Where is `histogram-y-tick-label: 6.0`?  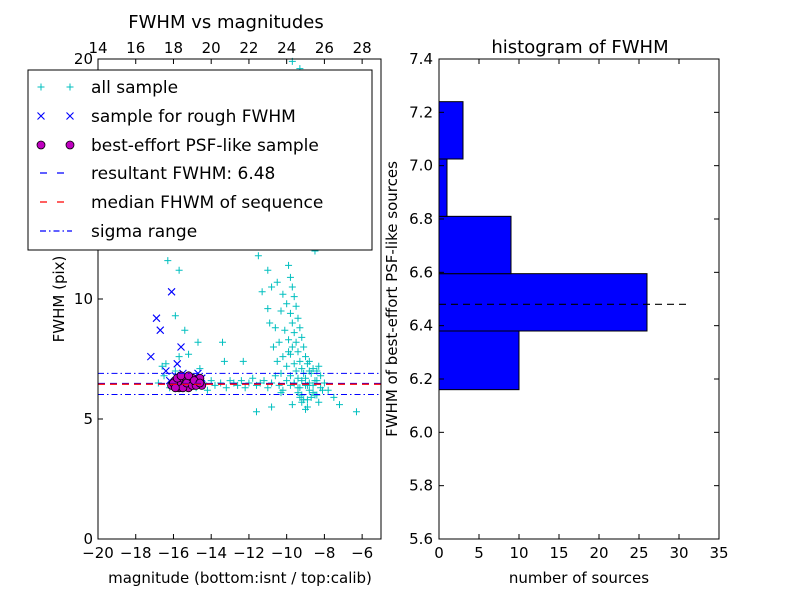 histogram-y-tick-label: 6.0 is located at coordinates (421, 432).